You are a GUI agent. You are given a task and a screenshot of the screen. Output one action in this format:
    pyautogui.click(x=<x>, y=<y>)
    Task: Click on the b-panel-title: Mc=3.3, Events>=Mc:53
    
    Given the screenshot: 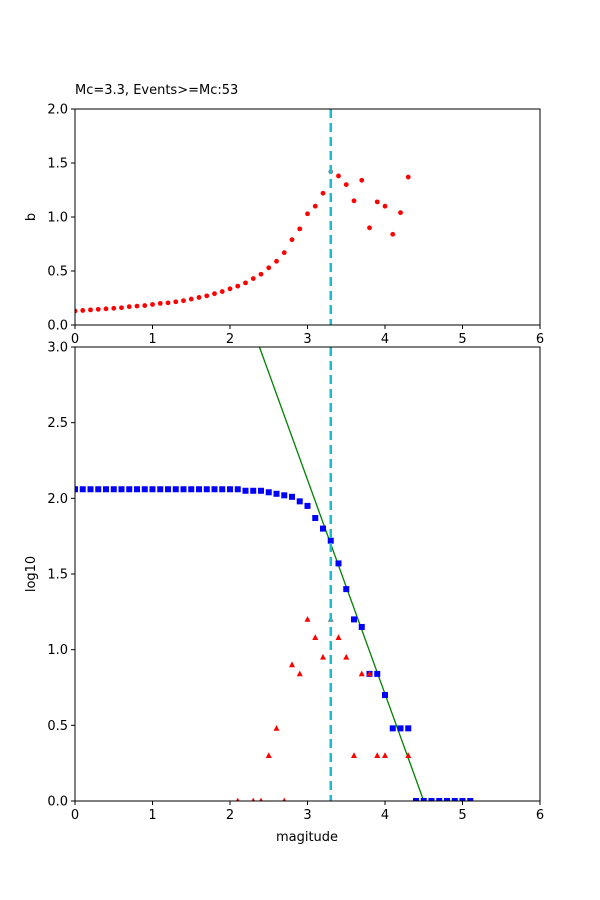 What is the action you would take?
    pyautogui.click(x=156, y=90)
    